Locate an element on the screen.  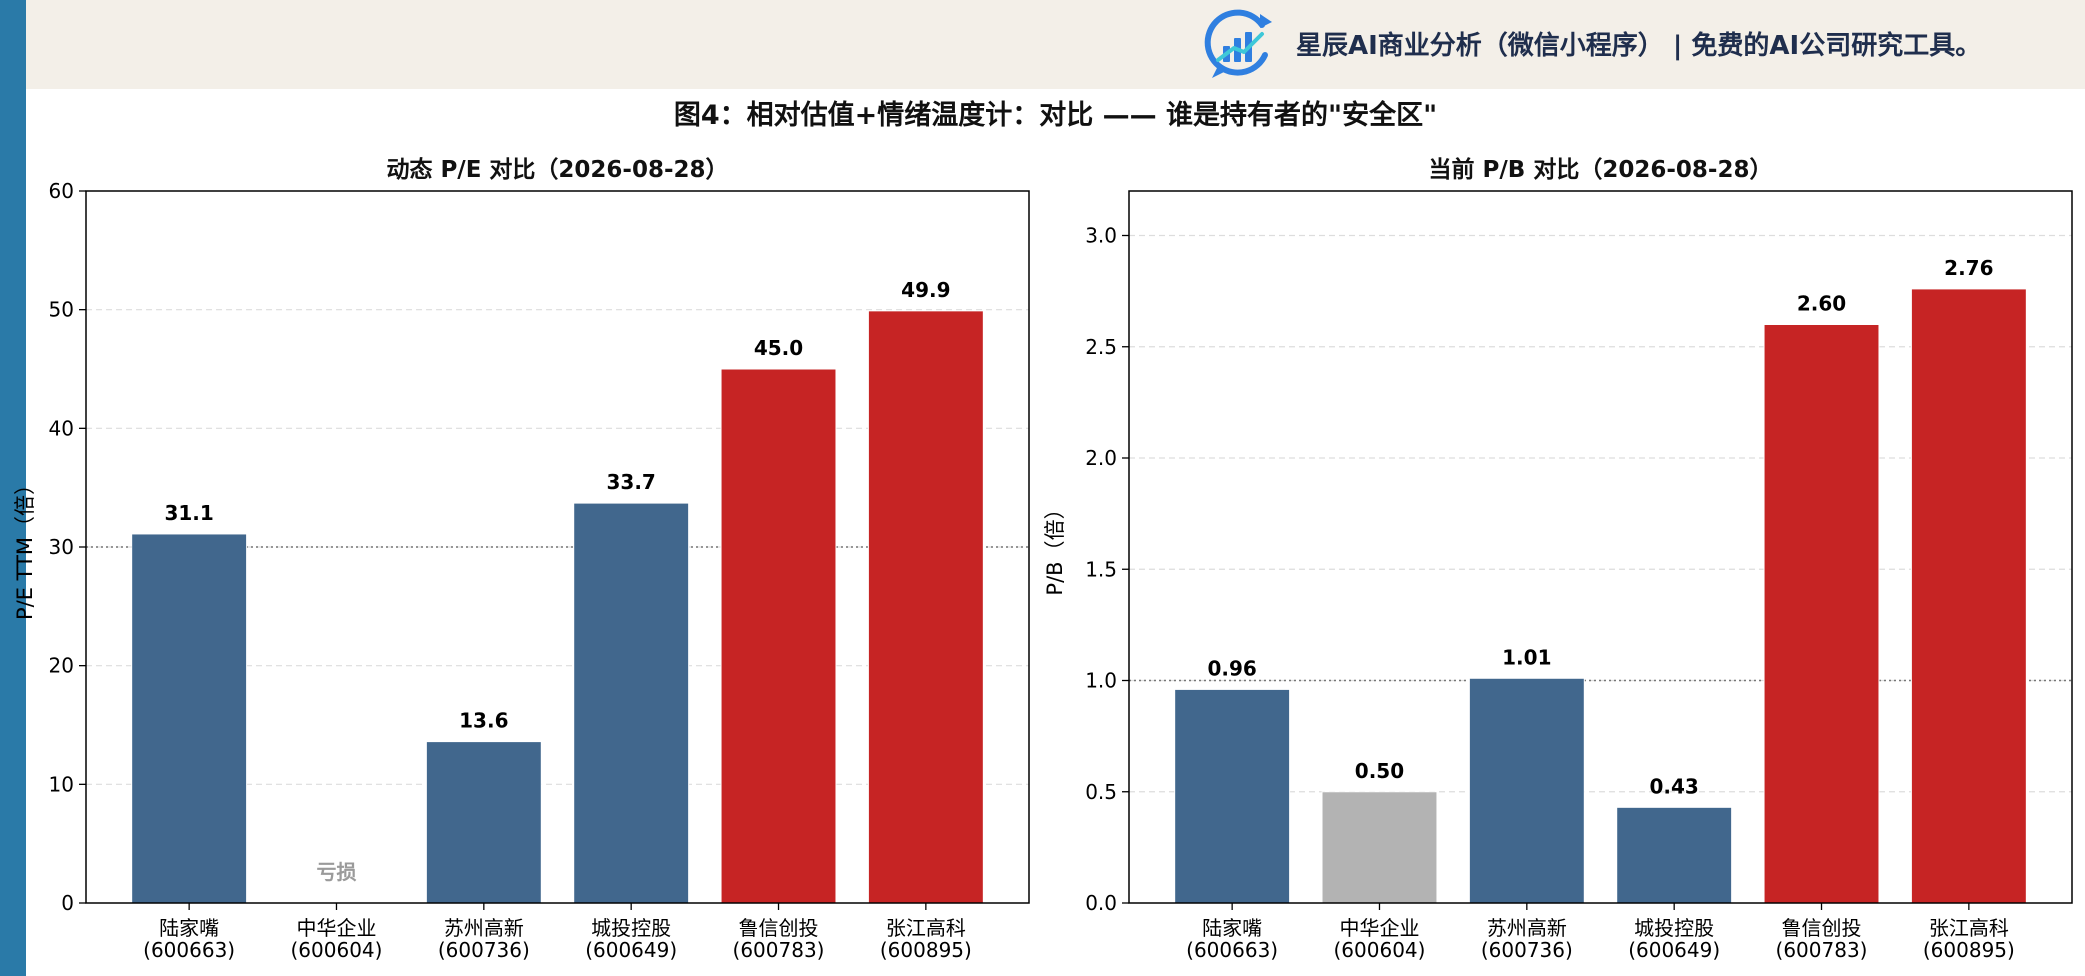
pb-y-tick-label: 2.0 is located at coordinates (1101, 458).